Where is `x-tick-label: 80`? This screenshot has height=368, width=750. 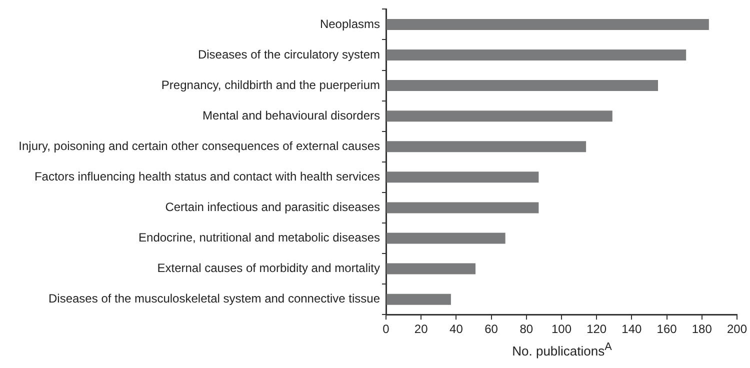 x-tick-label: 80 is located at coordinates (527, 329).